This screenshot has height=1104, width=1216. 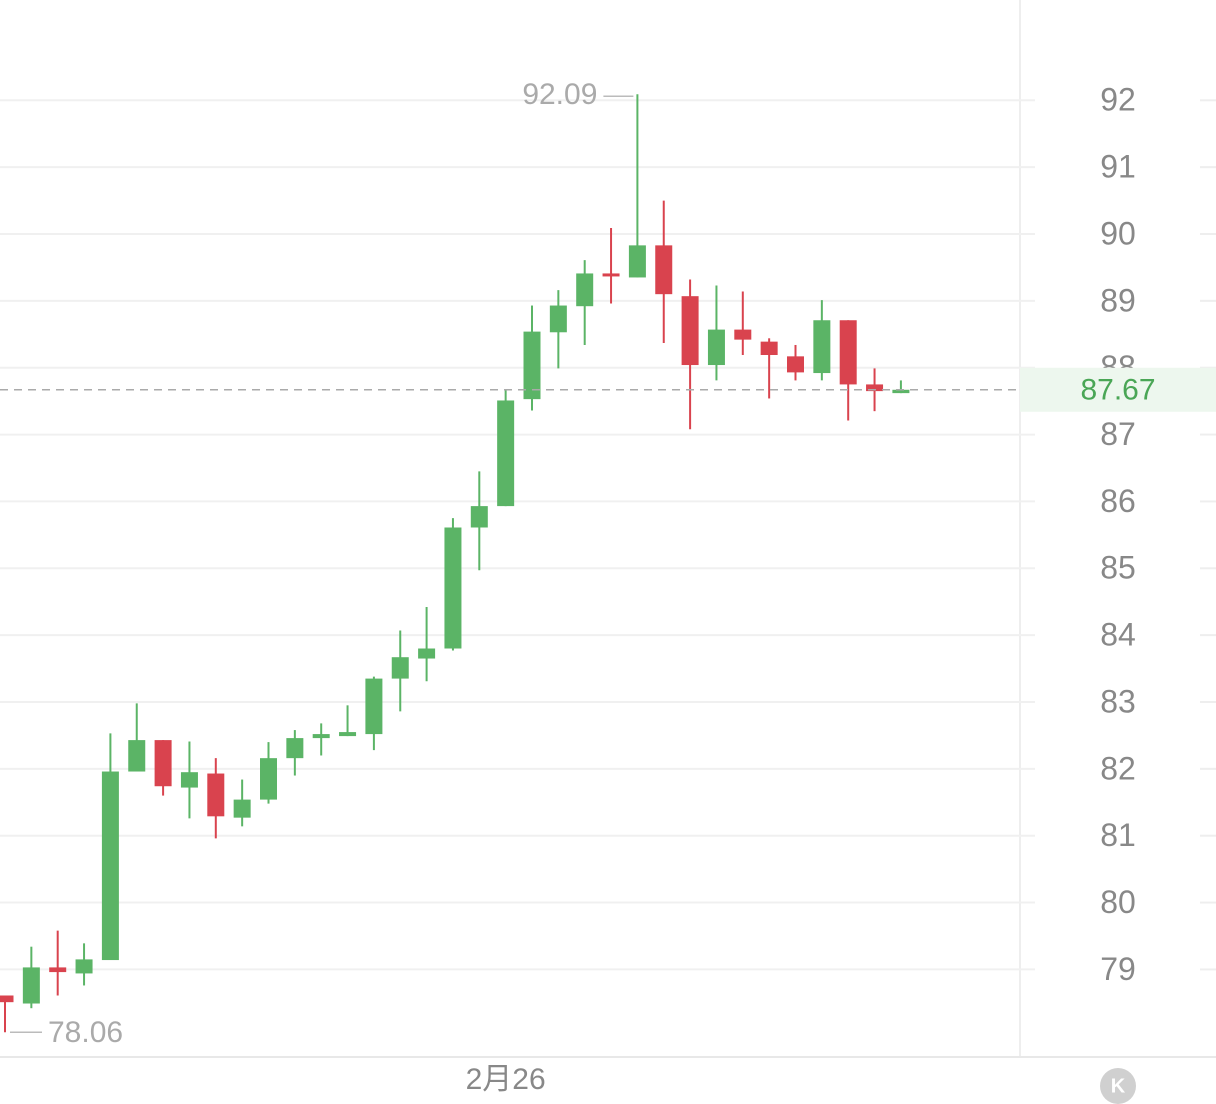 What do you see at coordinates (1118, 635) in the screenshot?
I see `y-tick-label: 84` at bounding box center [1118, 635].